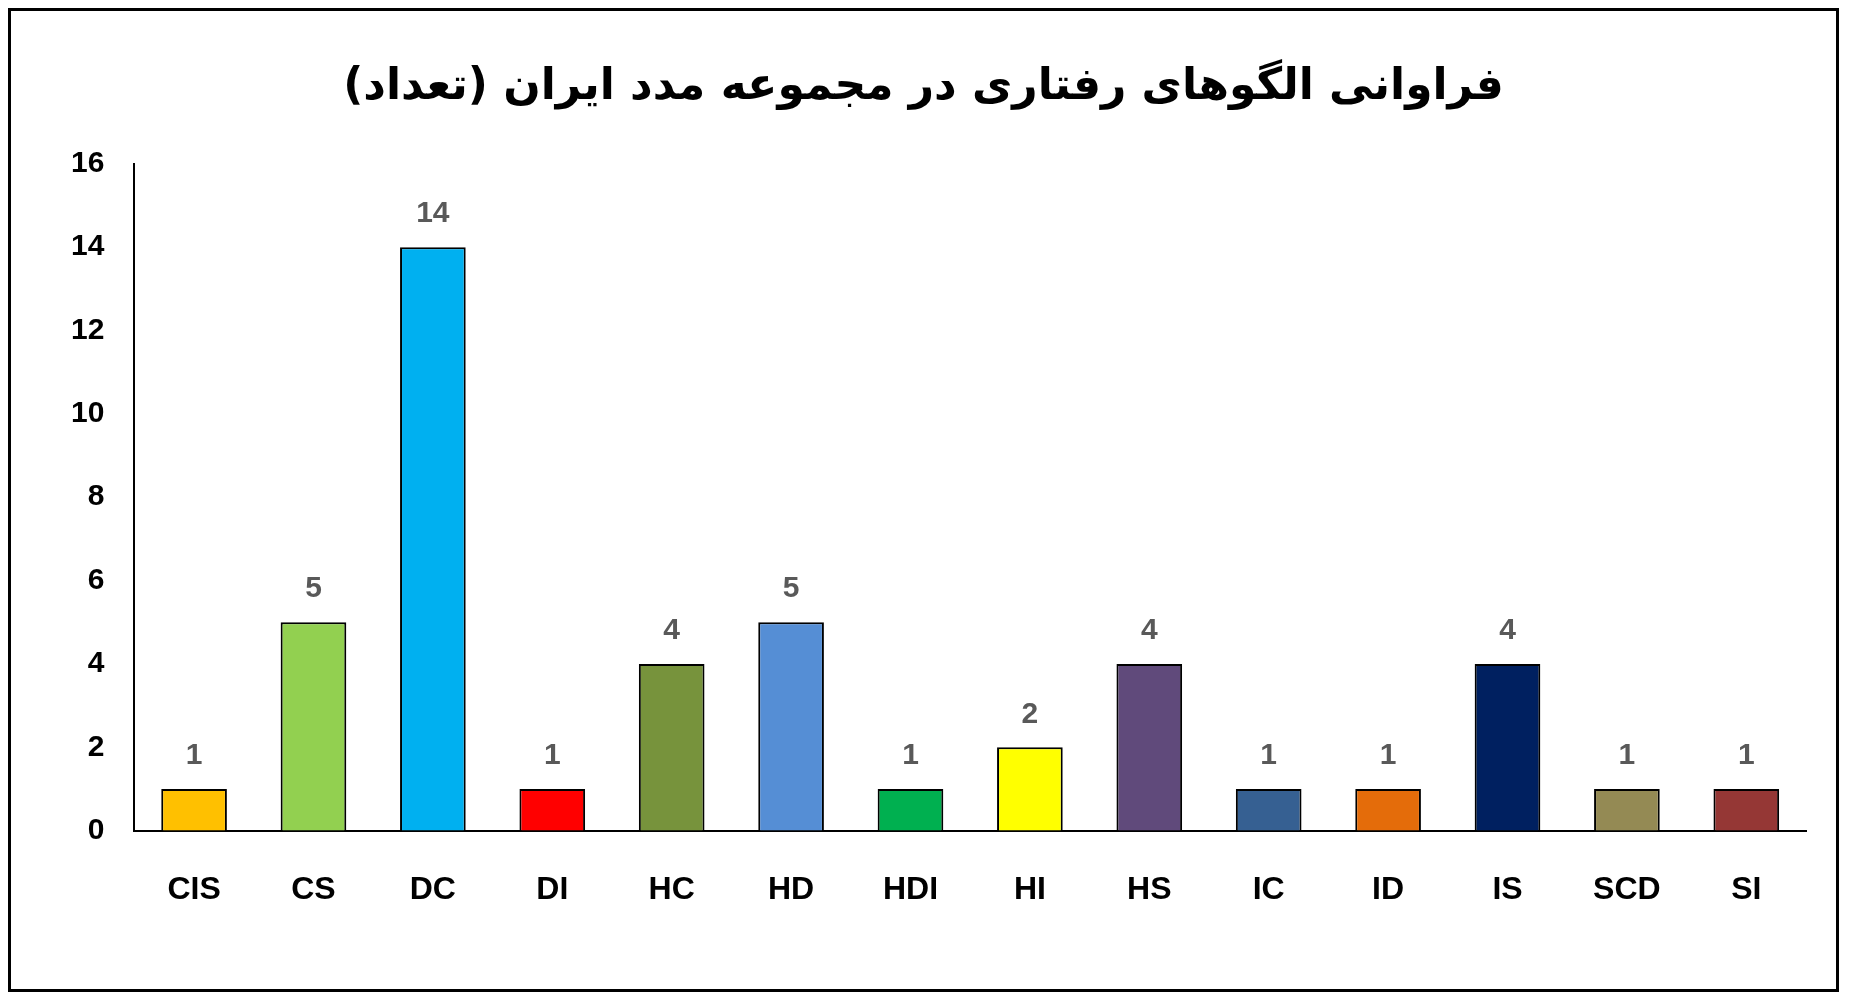  What do you see at coordinates (1030, 712) in the screenshot?
I see `data-label: 2` at bounding box center [1030, 712].